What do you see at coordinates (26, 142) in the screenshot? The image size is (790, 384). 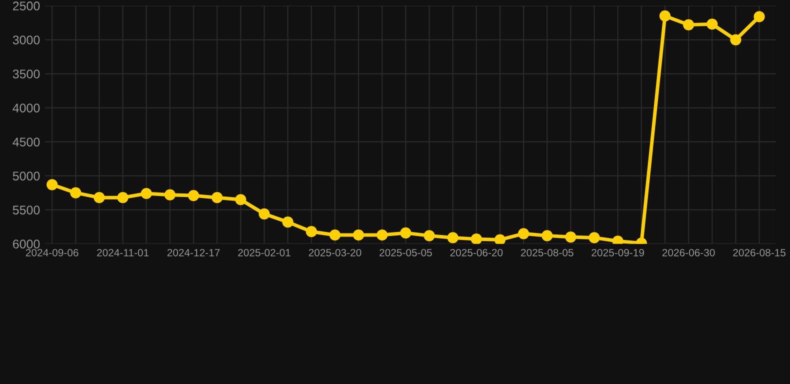 I see `y-tick-label: 4500` at bounding box center [26, 142].